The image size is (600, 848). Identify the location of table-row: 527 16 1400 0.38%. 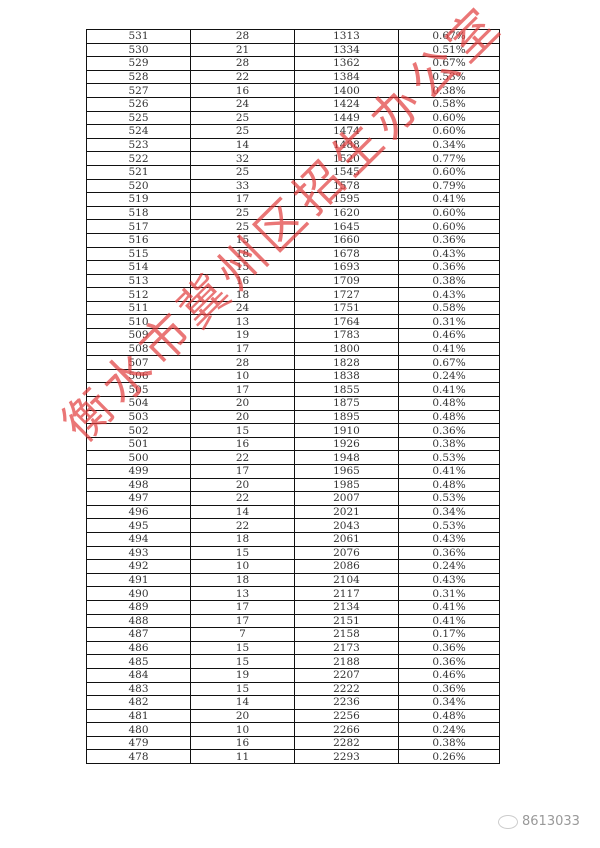
(293, 90).